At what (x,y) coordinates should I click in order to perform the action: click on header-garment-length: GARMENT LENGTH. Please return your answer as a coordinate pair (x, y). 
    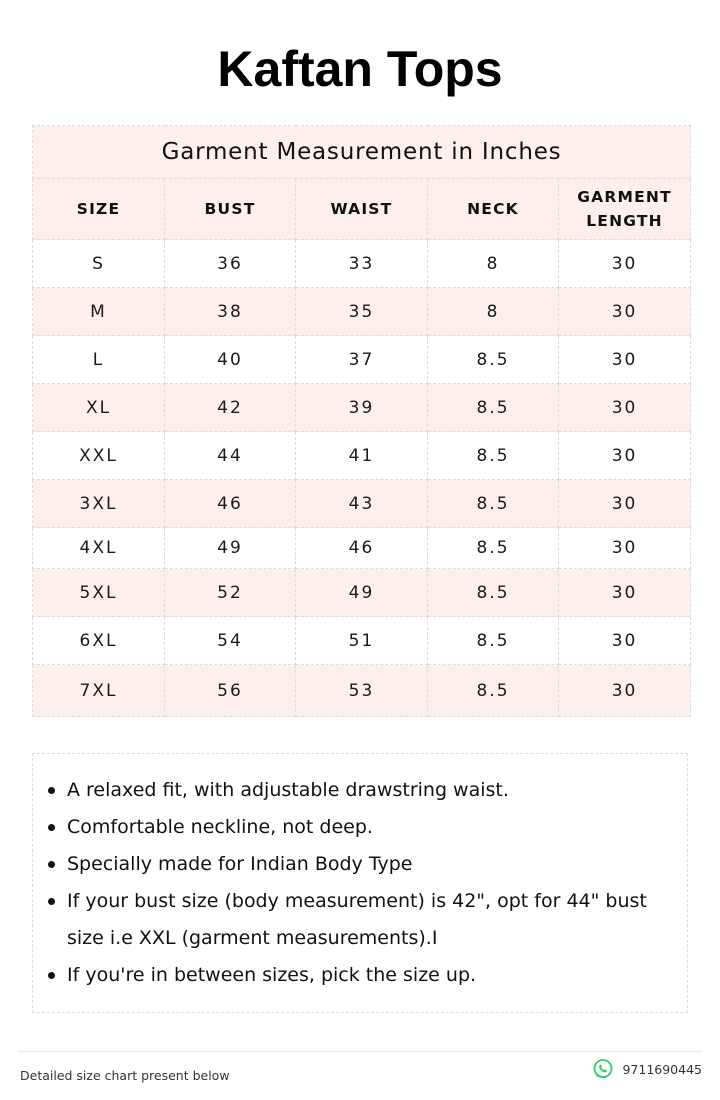
    Looking at the image, I should click on (624, 209).